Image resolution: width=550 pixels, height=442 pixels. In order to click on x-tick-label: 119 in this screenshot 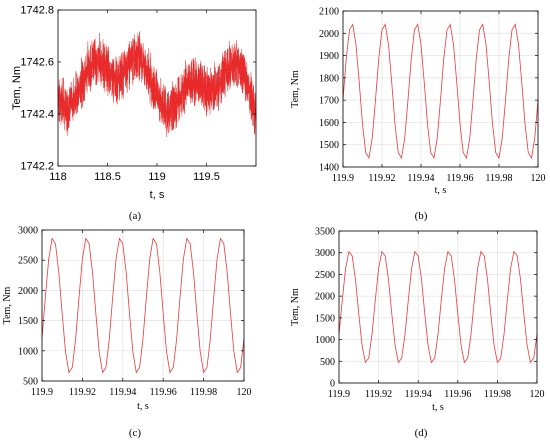, I will do `click(157, 177)`.